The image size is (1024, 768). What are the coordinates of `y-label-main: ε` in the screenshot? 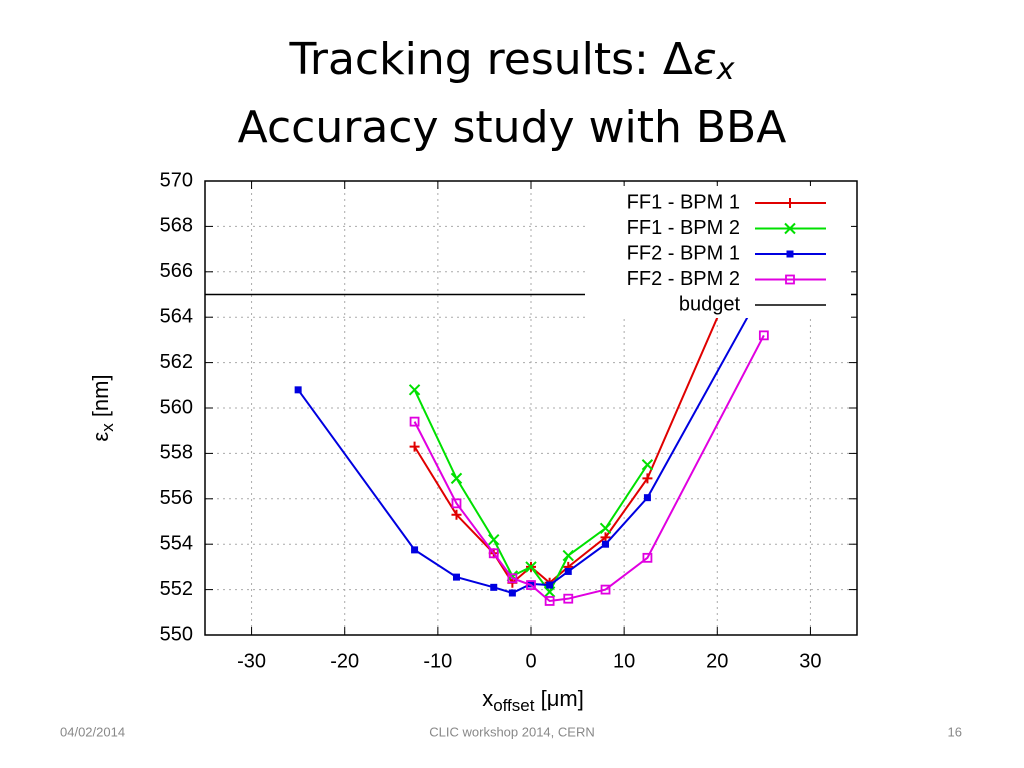 It's located at (100, 437).